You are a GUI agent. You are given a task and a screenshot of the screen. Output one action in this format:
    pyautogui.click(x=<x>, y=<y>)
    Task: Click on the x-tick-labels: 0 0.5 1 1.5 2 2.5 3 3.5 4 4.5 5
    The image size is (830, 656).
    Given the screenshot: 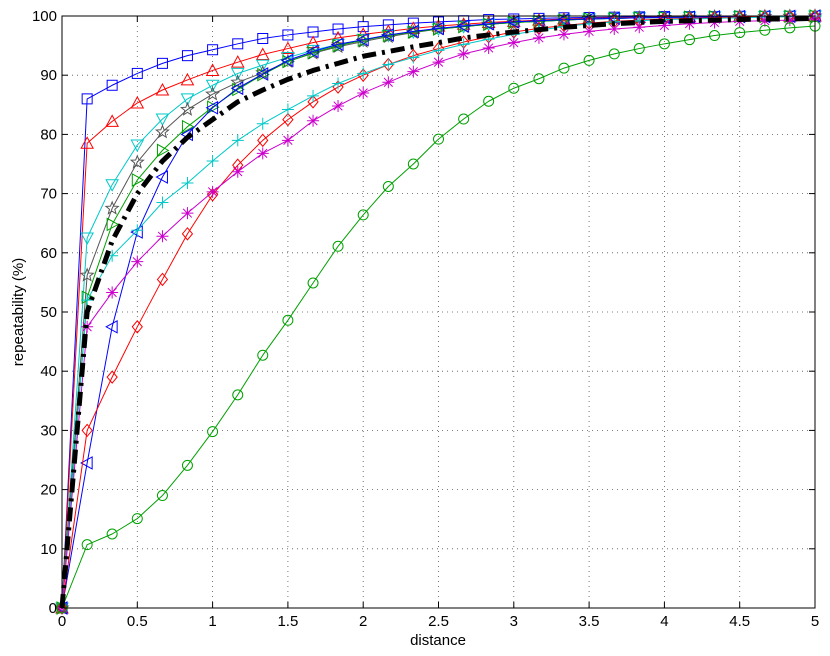 What is the action you would take?
    pyautogui.click(x=438, y=621)
    